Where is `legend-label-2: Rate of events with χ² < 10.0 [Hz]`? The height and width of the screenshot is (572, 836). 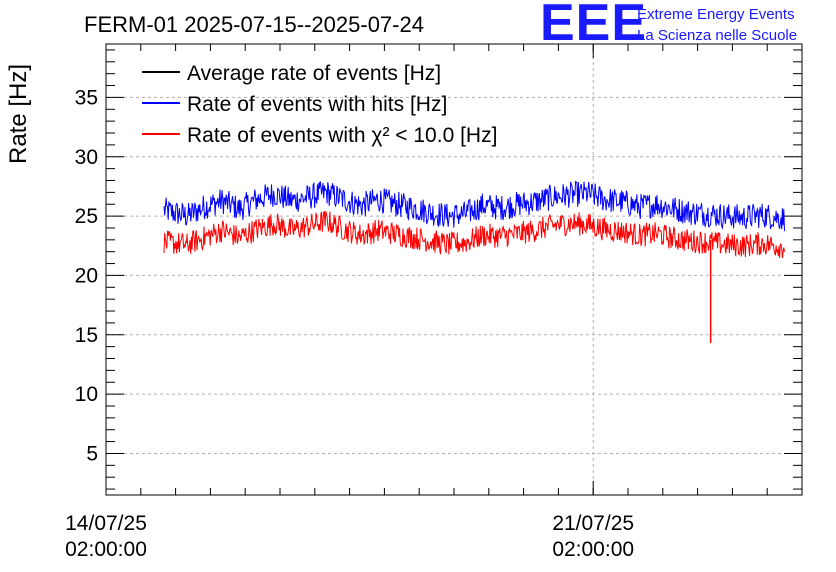
legend-label-2: Rate of events with χ² < 10.0 [Hz] is located at coordinates (342, 135).